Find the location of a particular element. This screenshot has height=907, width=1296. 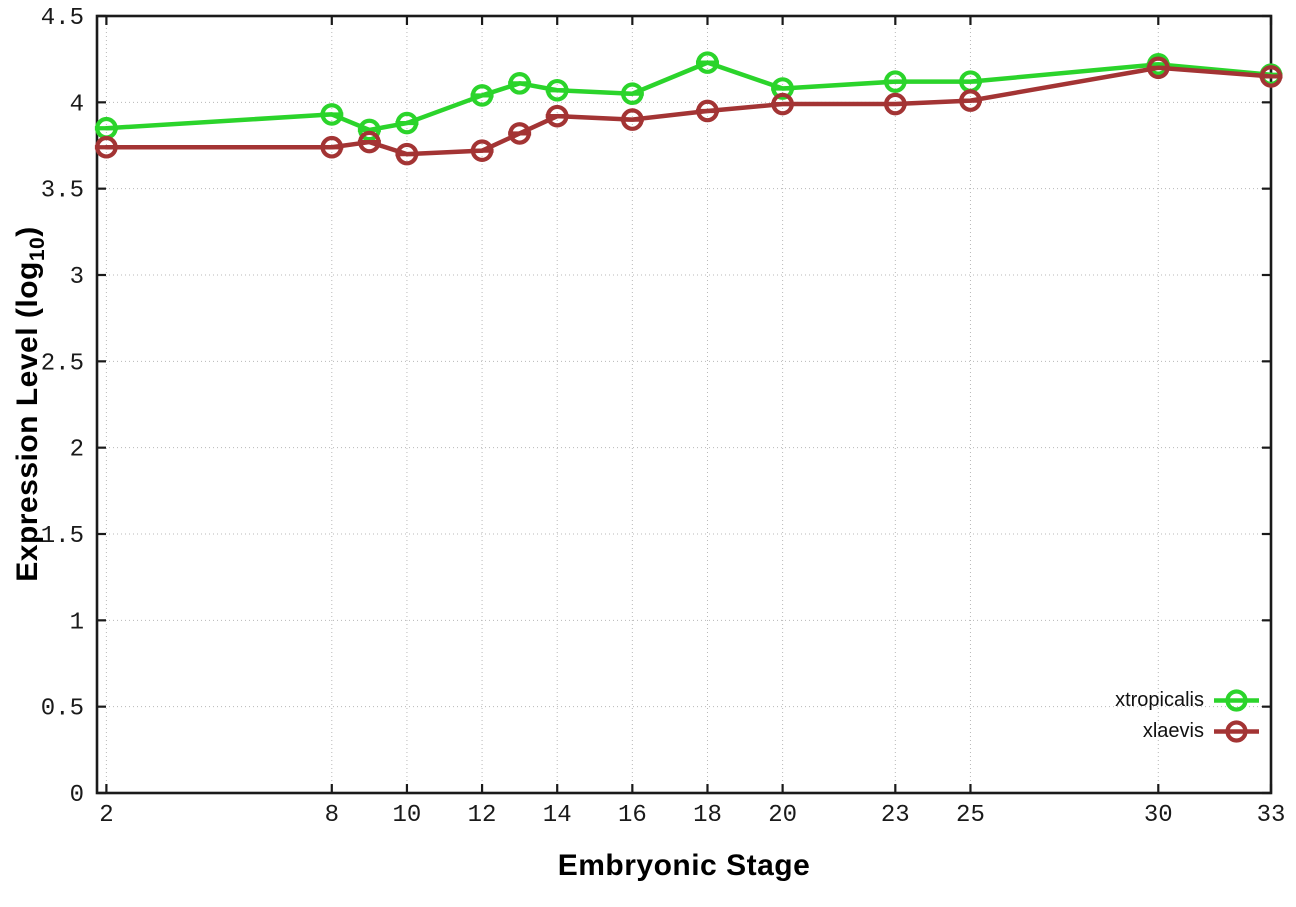

x-tick-label: 10 is located at coordinates (407, 815).